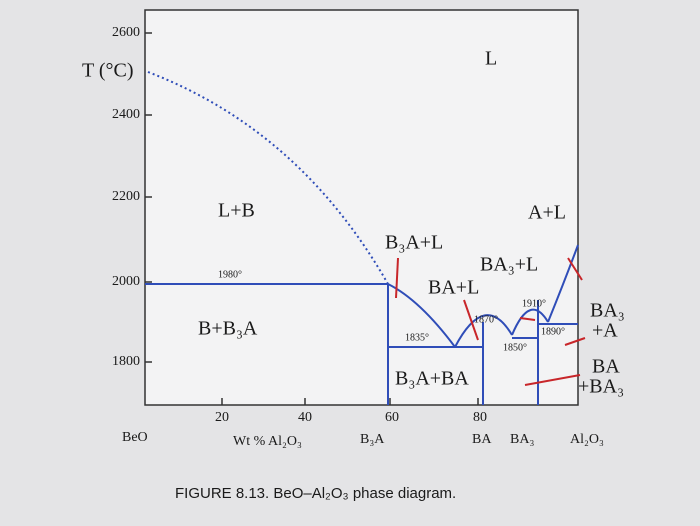 The height and width of the screenshot is (526, 700). Describe the element at coordinates (392, 417) in the screenshot. I see `x-tick-label: 60` at that location.